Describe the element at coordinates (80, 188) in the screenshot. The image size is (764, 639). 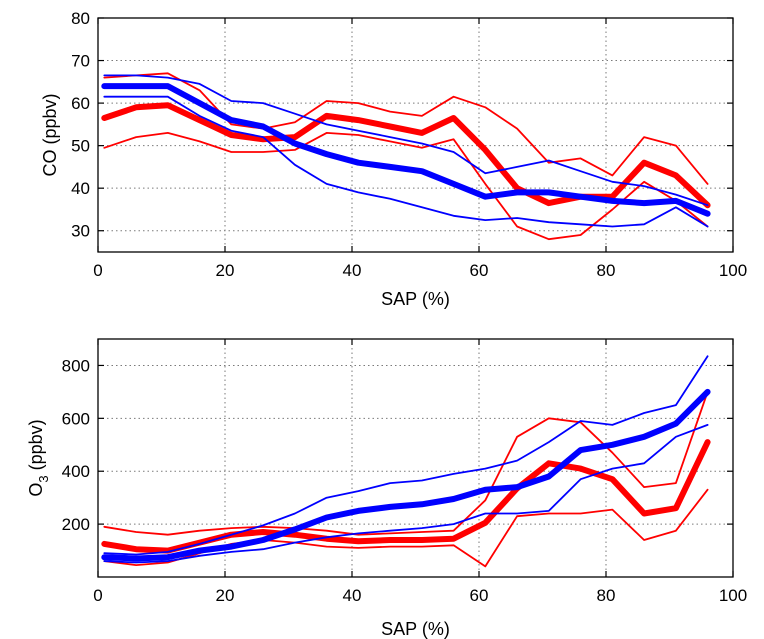
I see `y-tick-label: 40` at that location.